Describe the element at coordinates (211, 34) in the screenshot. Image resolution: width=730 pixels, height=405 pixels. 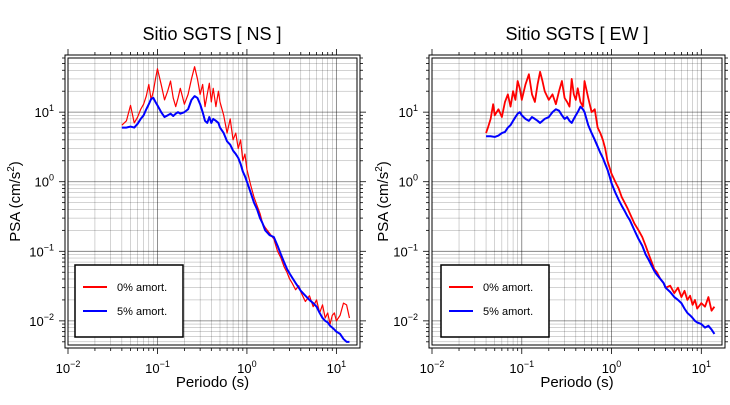
I see `chart-title: Sitio SGTS [ NS ]` at that location.